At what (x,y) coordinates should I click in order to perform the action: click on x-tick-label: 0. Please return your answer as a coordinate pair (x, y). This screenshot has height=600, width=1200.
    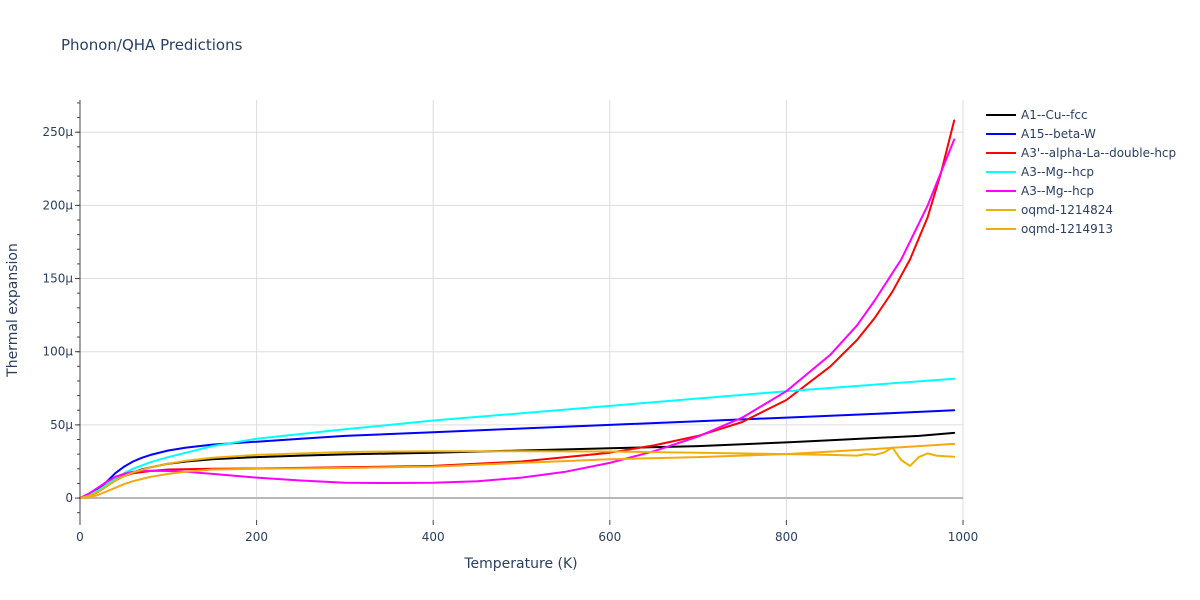
    Looking at the image, I should click on (80, 537).